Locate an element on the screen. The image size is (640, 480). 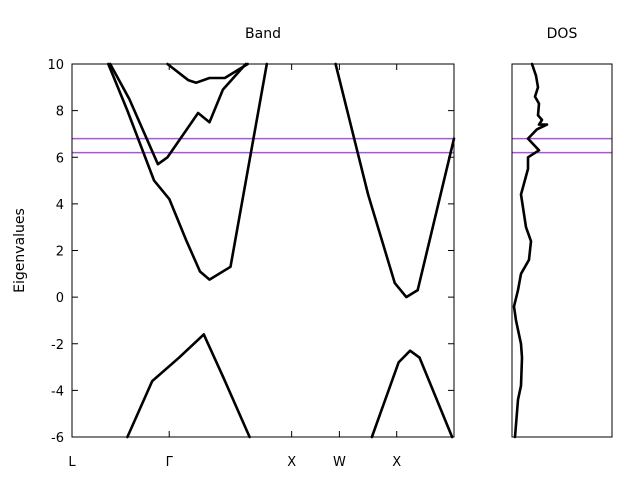
x-tick-label: L is located at coordinates (72, 462).